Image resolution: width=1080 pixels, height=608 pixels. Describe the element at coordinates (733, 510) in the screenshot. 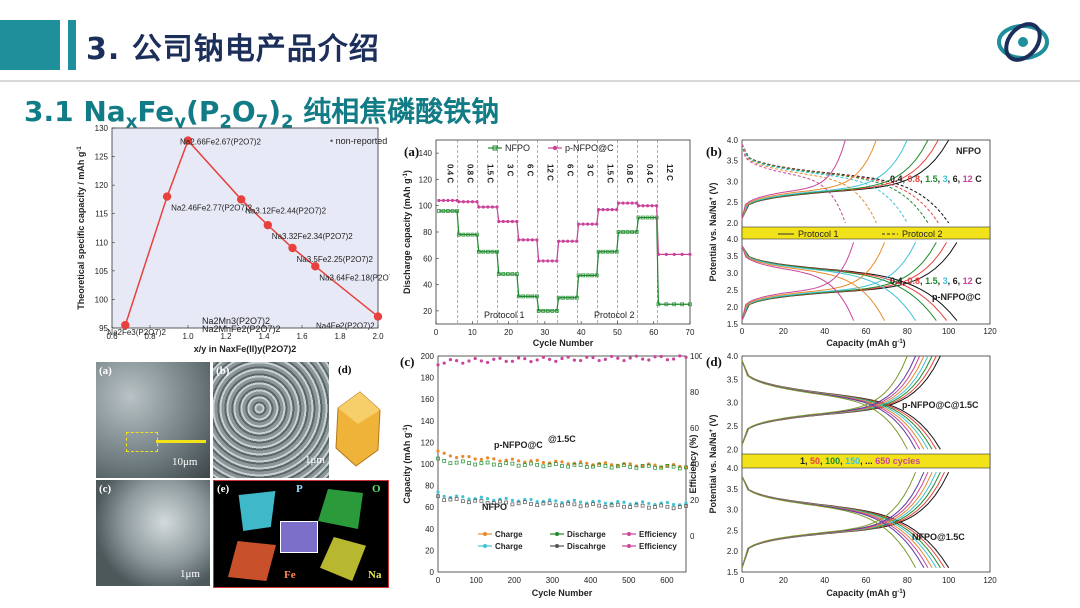

I see `chart-d-y-tick: 3.0` at that location.